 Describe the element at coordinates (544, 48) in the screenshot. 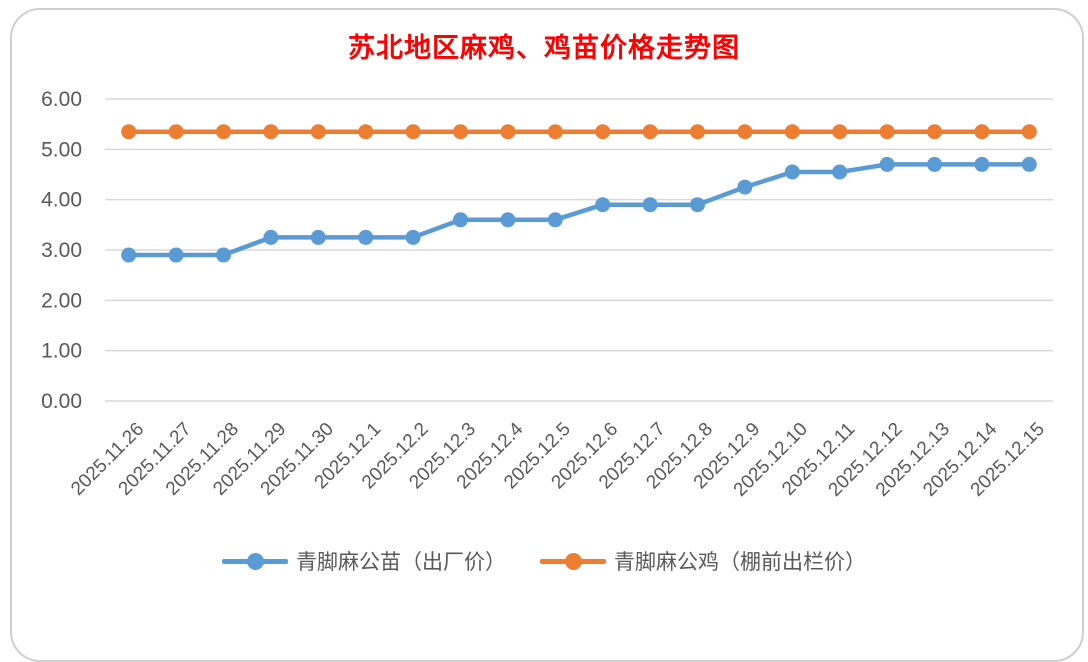

I see `chart-title: 苏北地区麻鸡、鸡苗价格走势图` at that location.